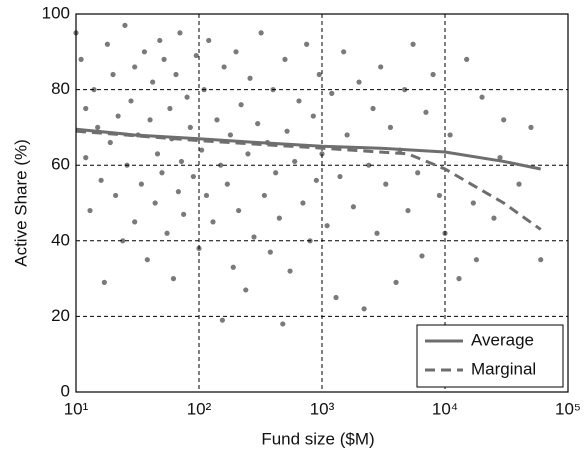 The height and width of the screenshot is (454, 584). I want to click on y-tick-label: 40, so click(60, 239).